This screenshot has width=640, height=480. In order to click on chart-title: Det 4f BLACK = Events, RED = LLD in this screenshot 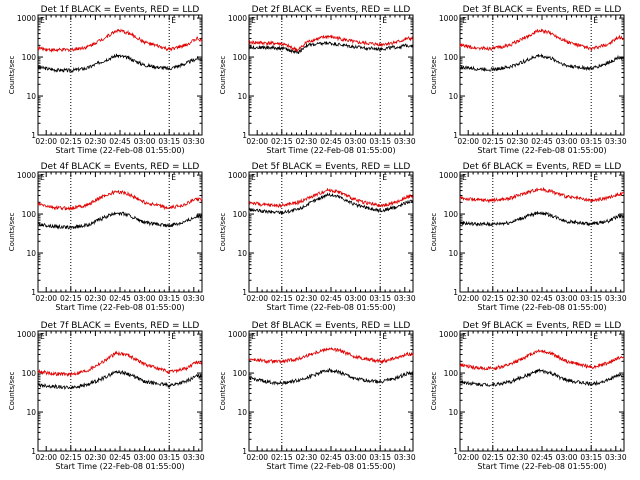, I will do `click(120, 167)`.